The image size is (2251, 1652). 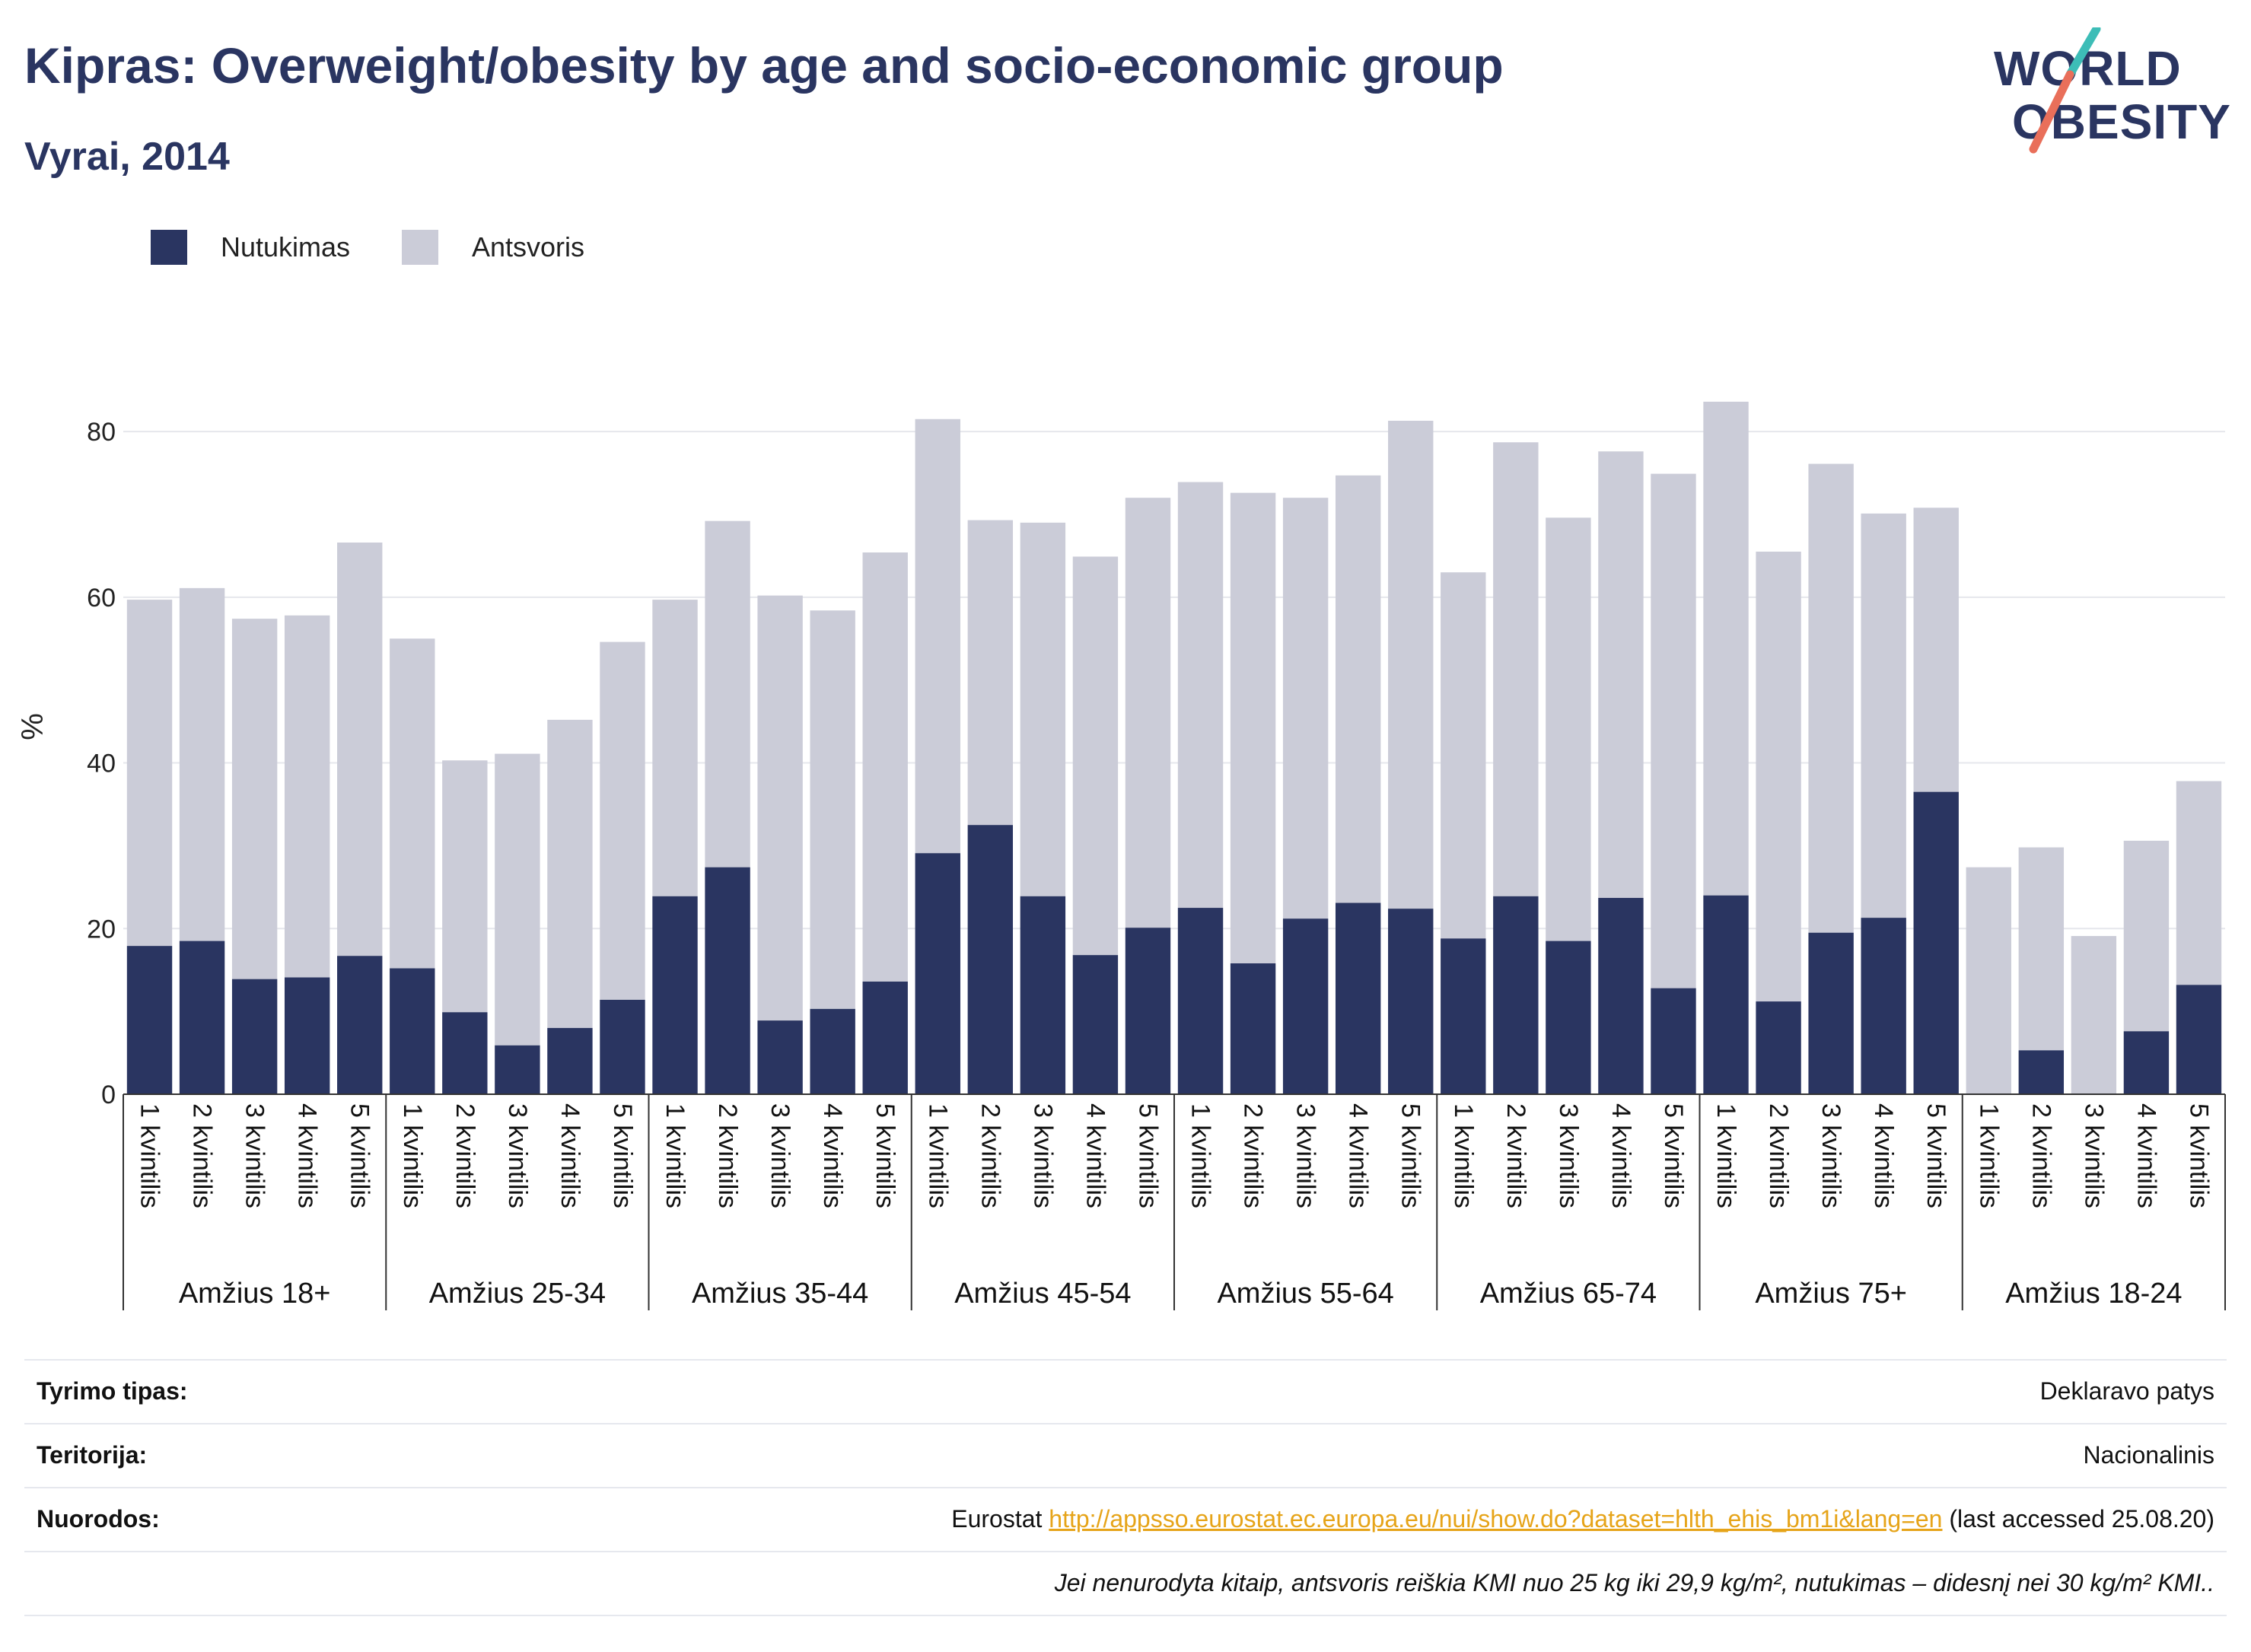 I want to click on x-group-label: Amžius 18-24, so click(x=2093, y=1294).